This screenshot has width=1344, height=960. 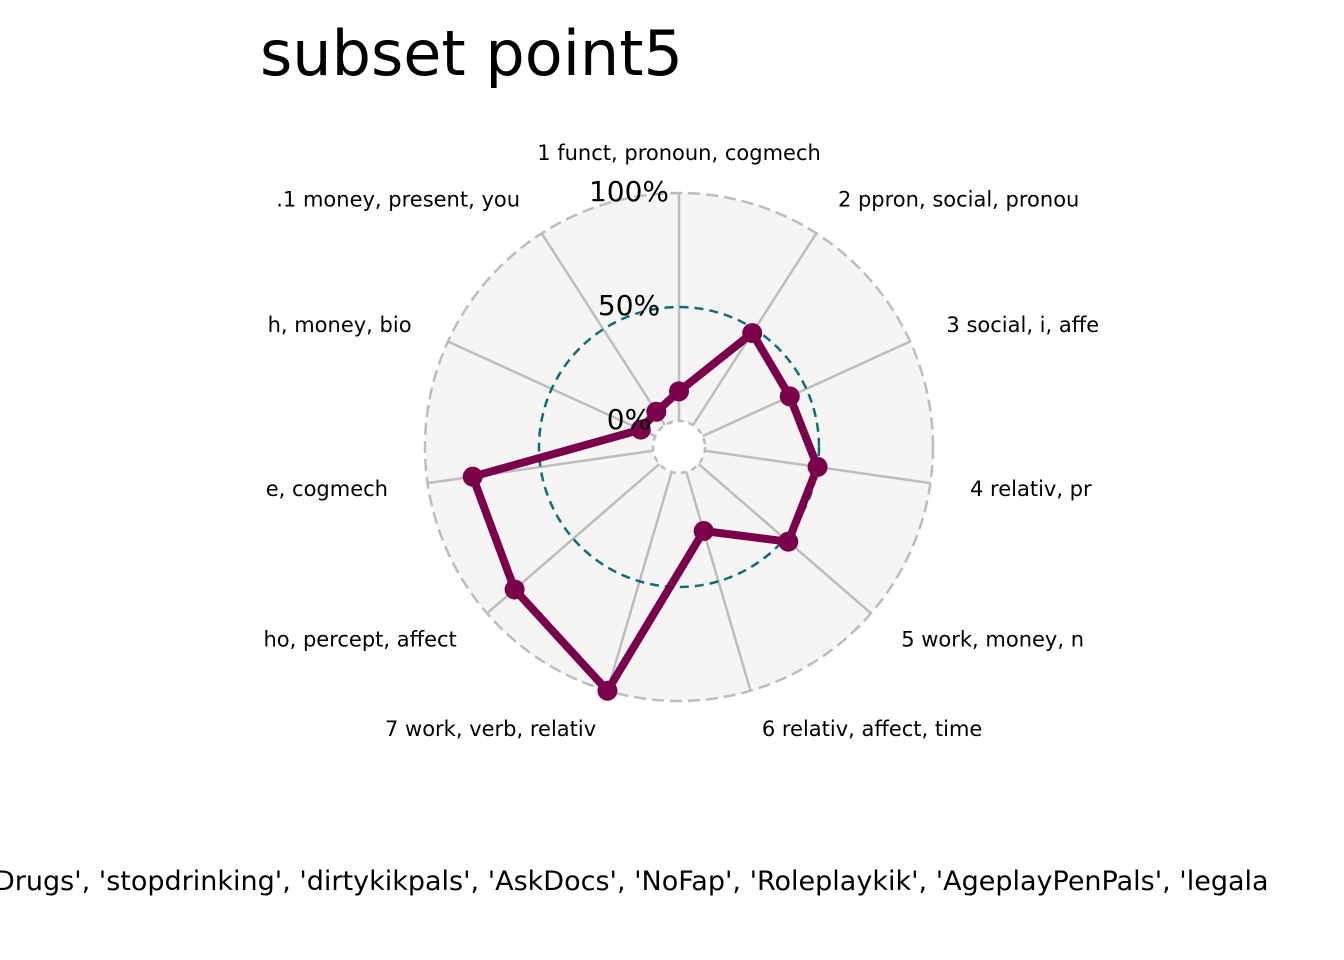 I want to click on category-label: 5 work, money, n, so click(x=992, y=640).